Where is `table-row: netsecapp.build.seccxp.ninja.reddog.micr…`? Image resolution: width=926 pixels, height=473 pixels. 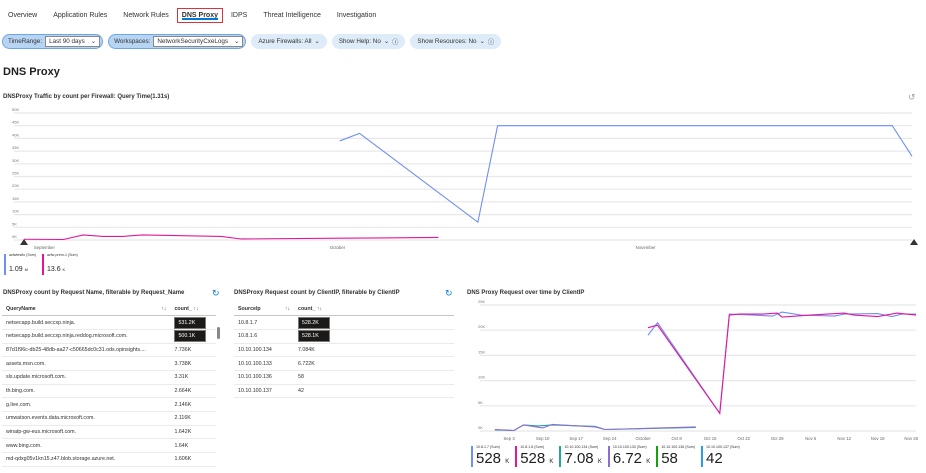
table-row: netsecapp.build.seccxp.ninja.reddog.micr… is located at coordinates (109, 336).